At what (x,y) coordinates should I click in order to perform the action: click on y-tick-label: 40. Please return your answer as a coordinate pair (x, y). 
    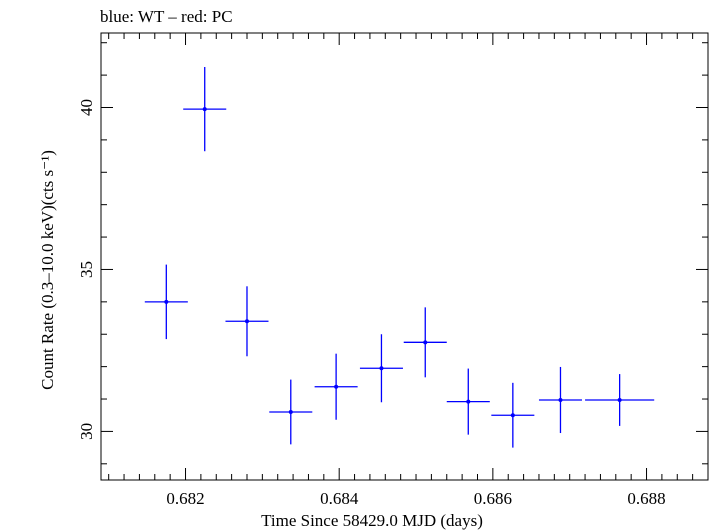
    Looking at the image, I should click on (86, 107).